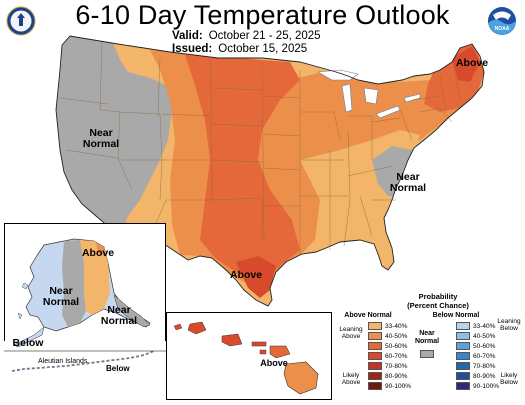 The width and height of the screenshot is (525, 405). I want to click on label-alaska-below: Below, so click(28, 343).